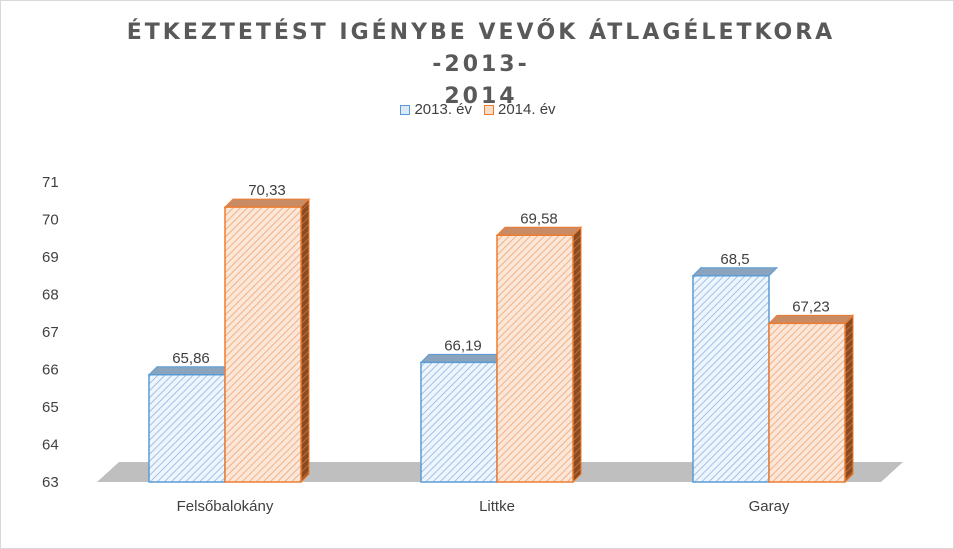  I want to click on data-label: 68,5, so click(734, 259).